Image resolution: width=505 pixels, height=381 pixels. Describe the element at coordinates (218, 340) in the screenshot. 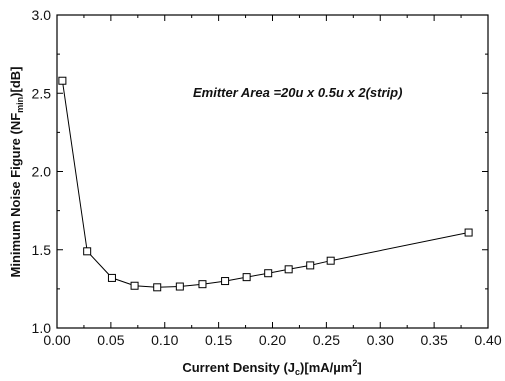

I see `x-tick-label: 0.15` at that location.